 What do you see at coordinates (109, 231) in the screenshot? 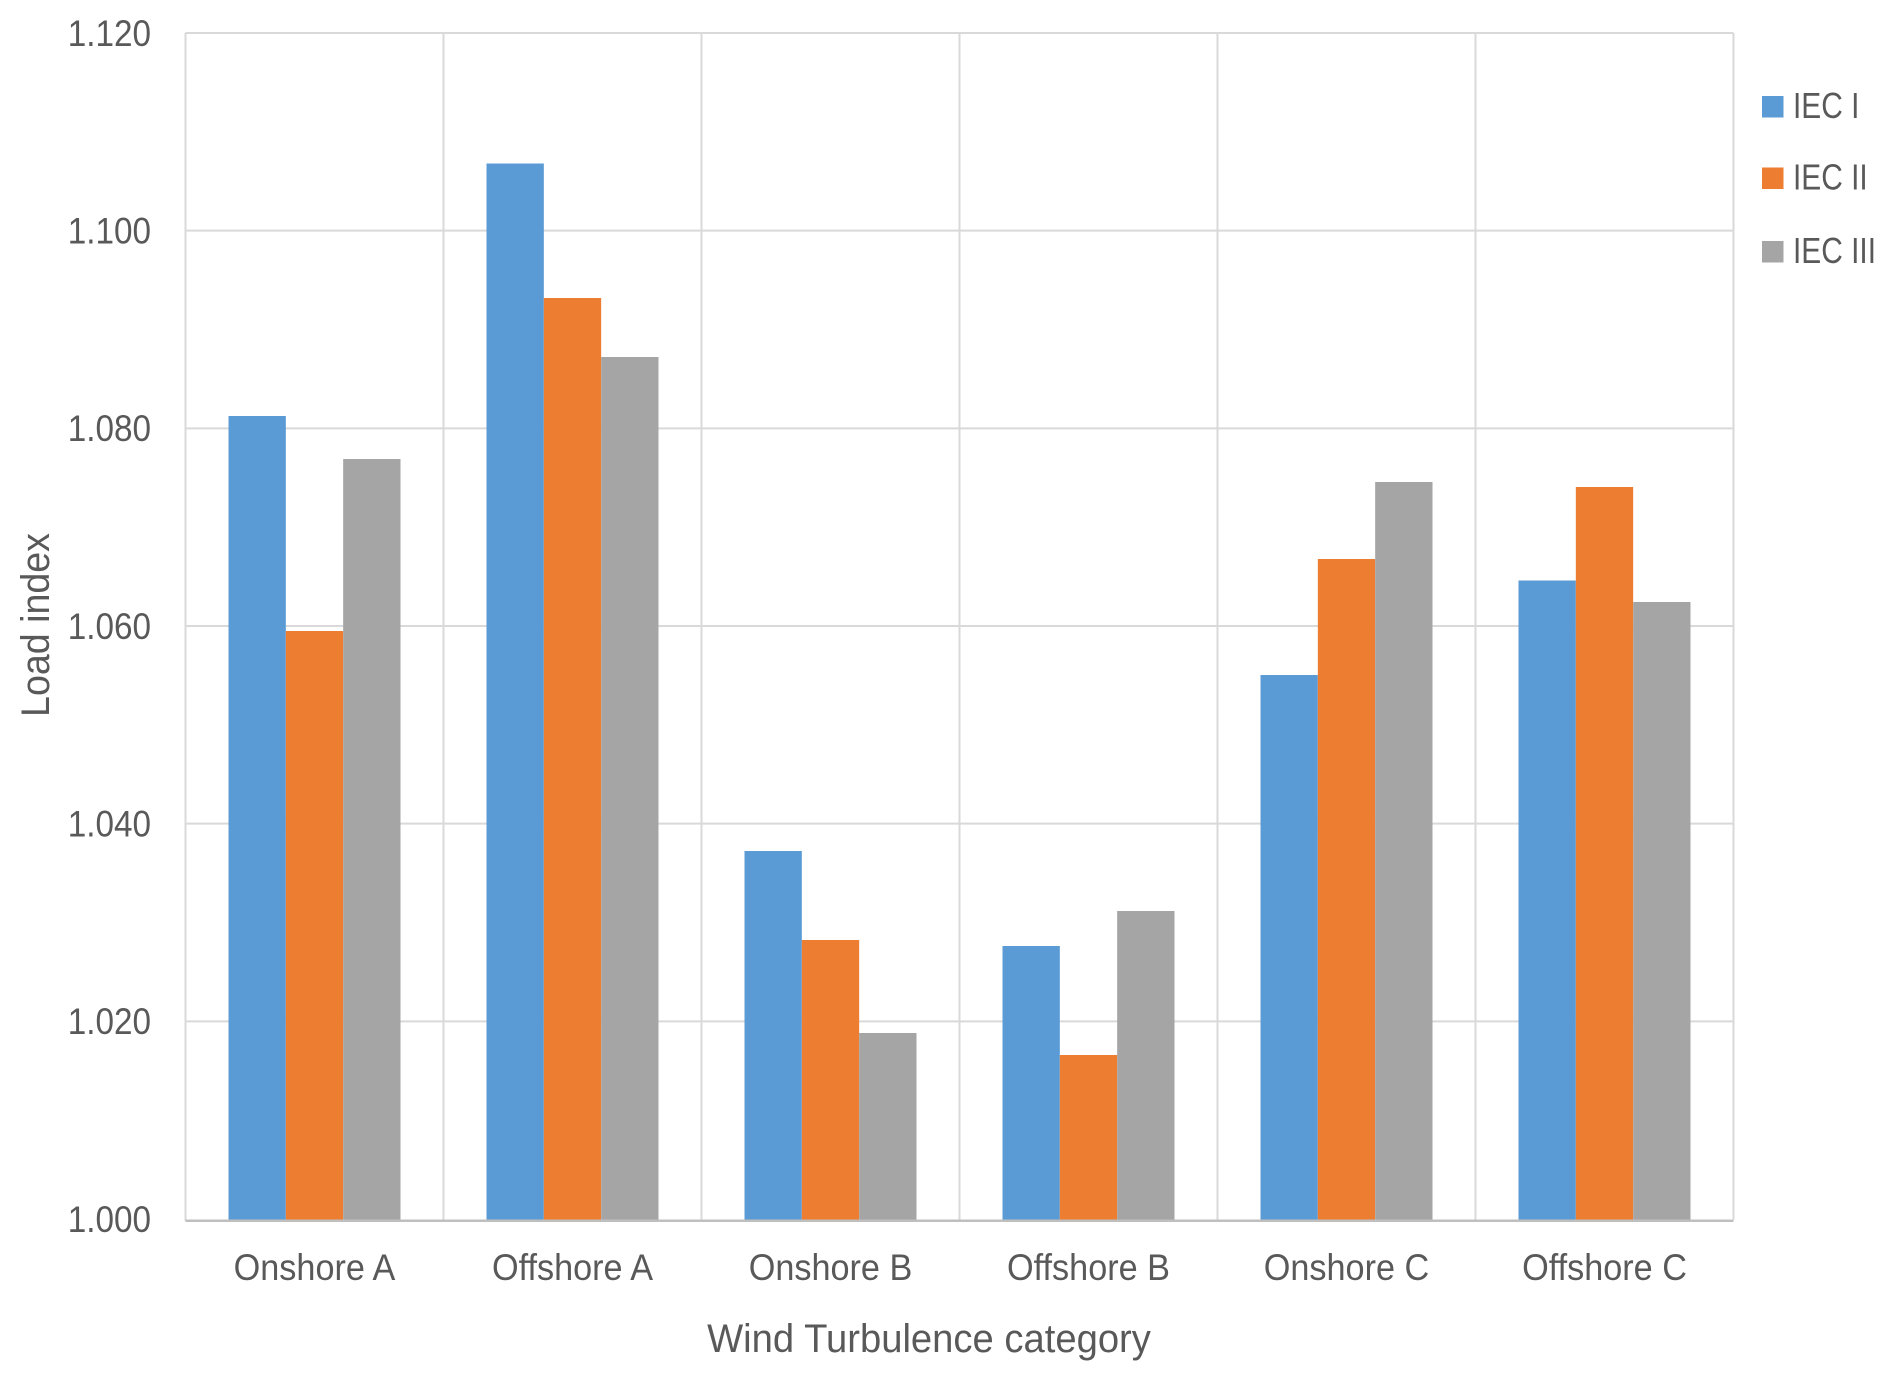
I see `svg-text: 1.100` at bounding box center [109, 231].